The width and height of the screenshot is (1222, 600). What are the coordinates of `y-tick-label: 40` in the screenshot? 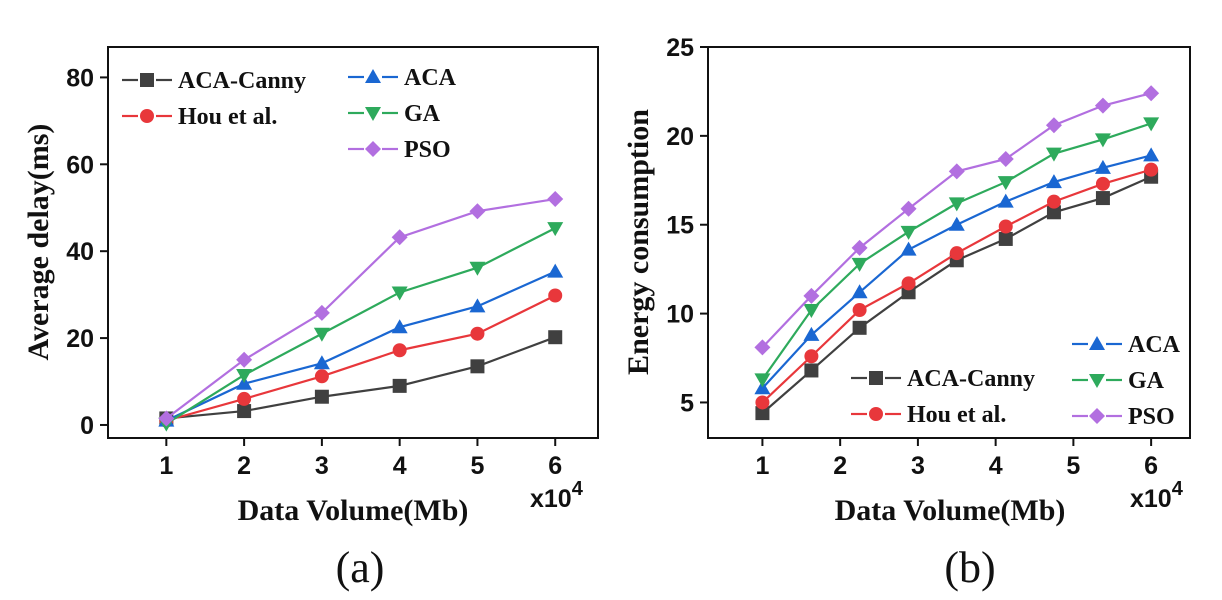 It's located at (80, 252).